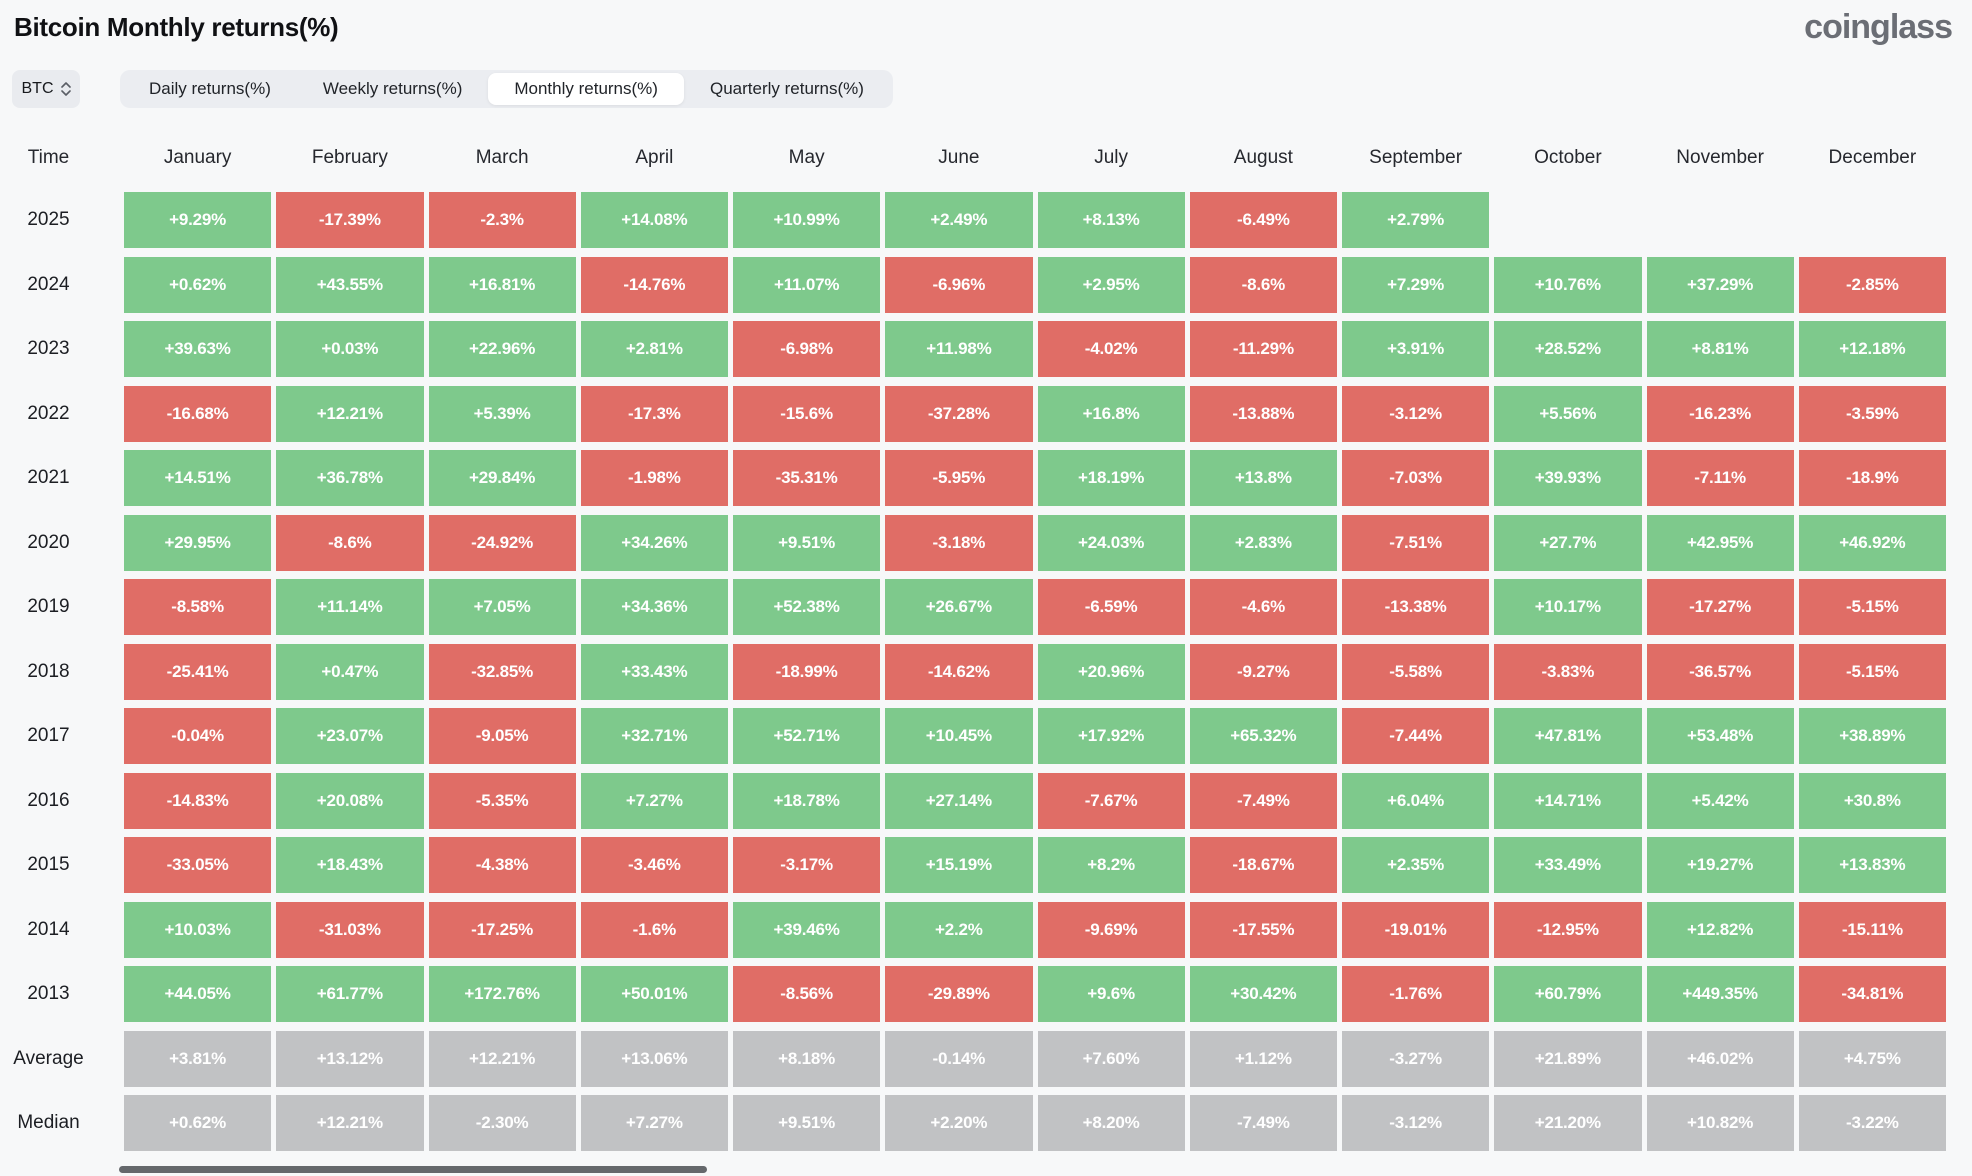 Image resolution: width=1972 pixels, height=1176 pixels. What do you see at coordinates (807, 1058) in the screenshot?
I see `return-cell: +8.18%` at bounding box center [807, 1058].